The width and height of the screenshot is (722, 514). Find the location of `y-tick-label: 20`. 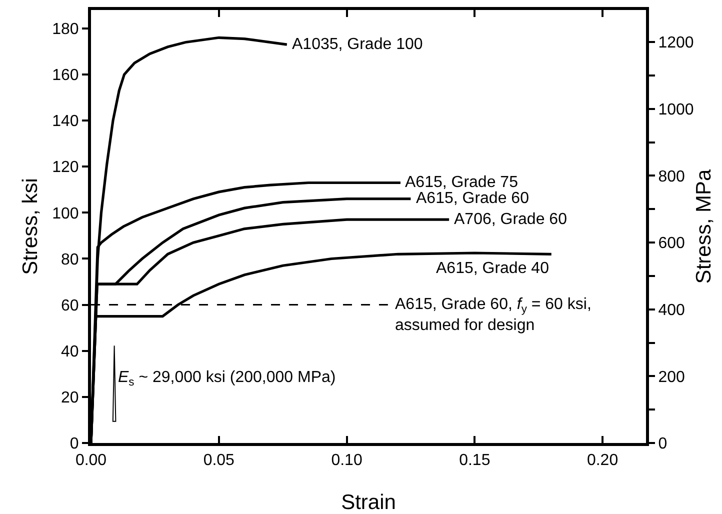

y-tick-label: 20 is located at coordinates (70, 398).